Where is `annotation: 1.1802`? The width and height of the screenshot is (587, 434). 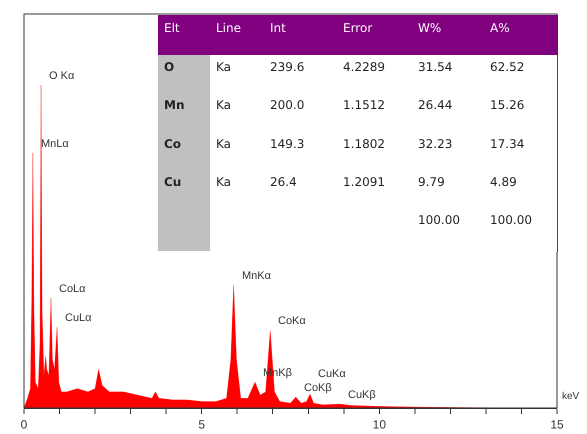
annotation: 1.1802 is located at coordinates (364, 144).